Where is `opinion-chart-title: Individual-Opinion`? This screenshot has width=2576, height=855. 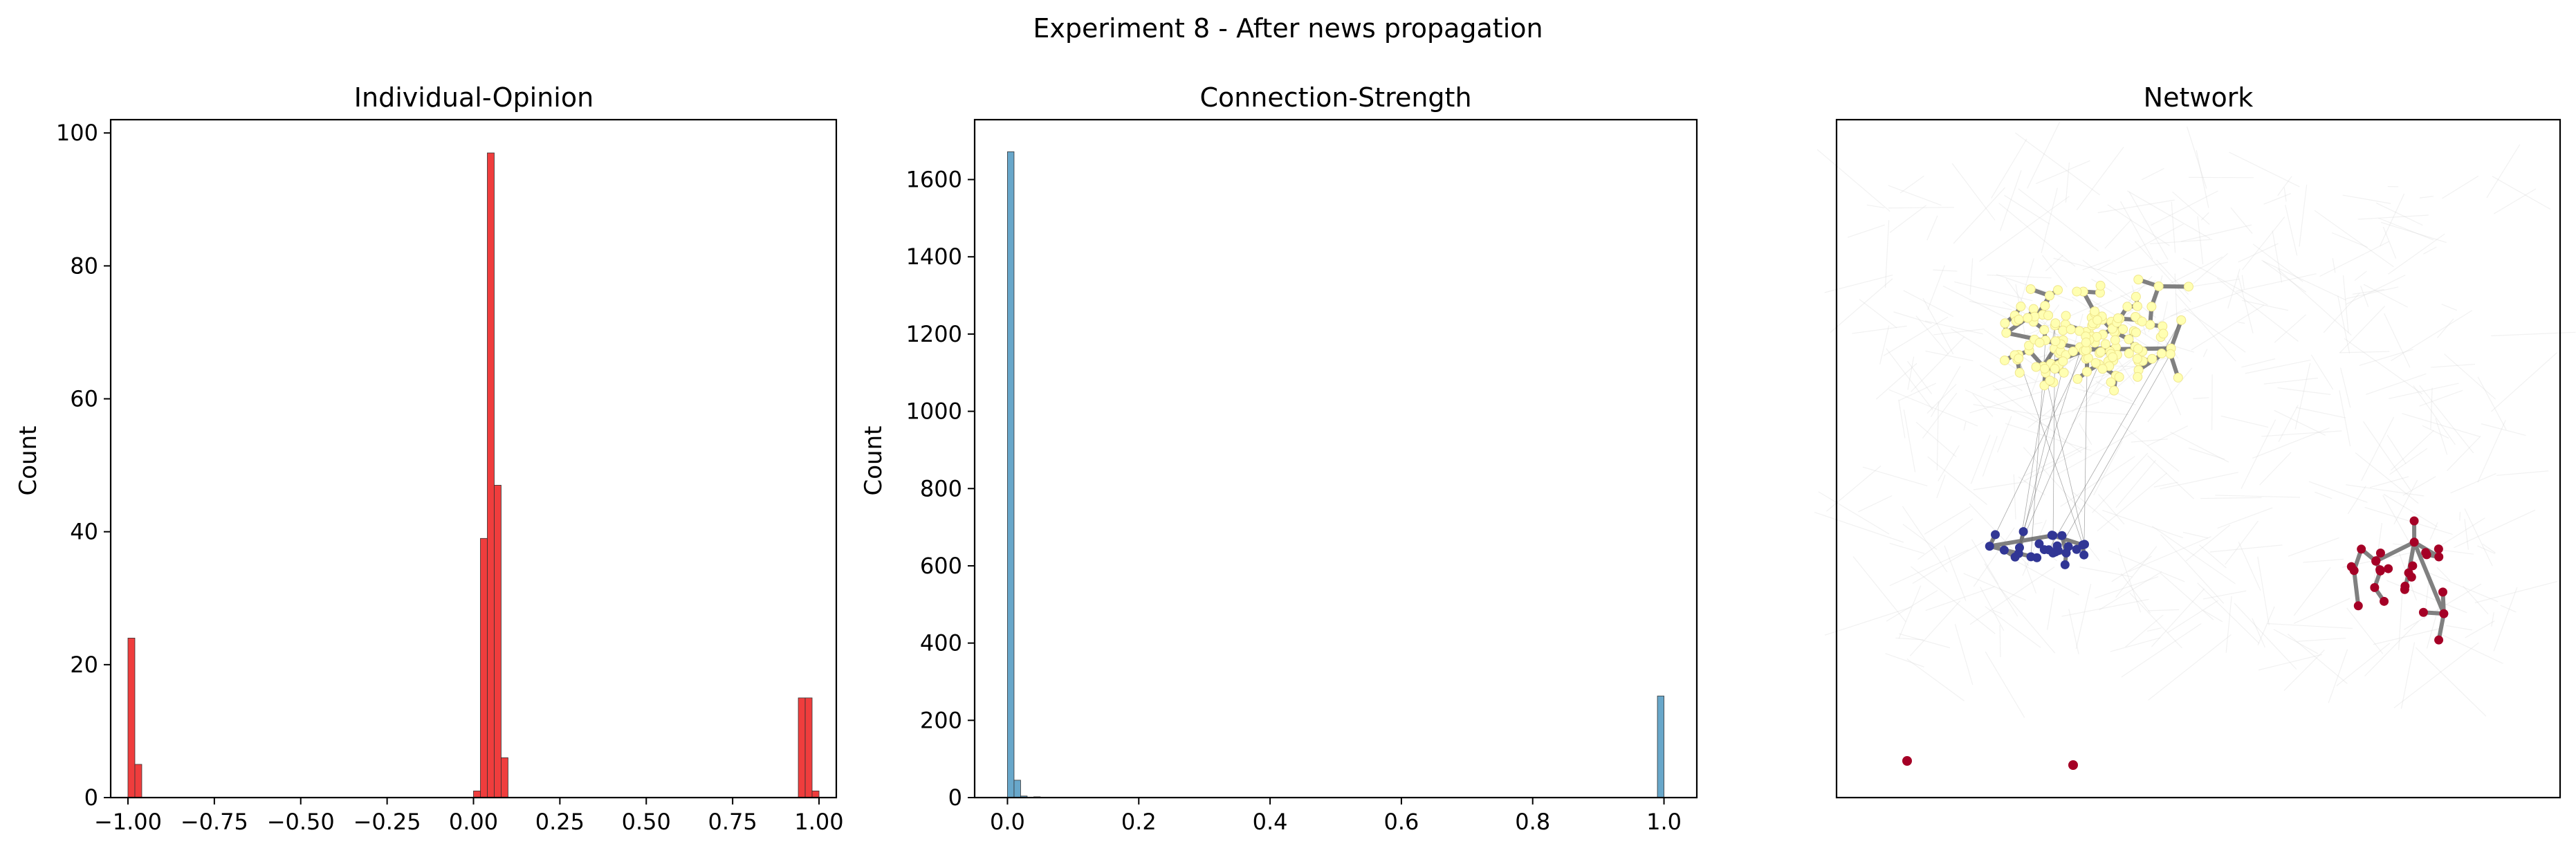
opinion-chart-title: Individual-Opinion is located at coordinates (474, 97).